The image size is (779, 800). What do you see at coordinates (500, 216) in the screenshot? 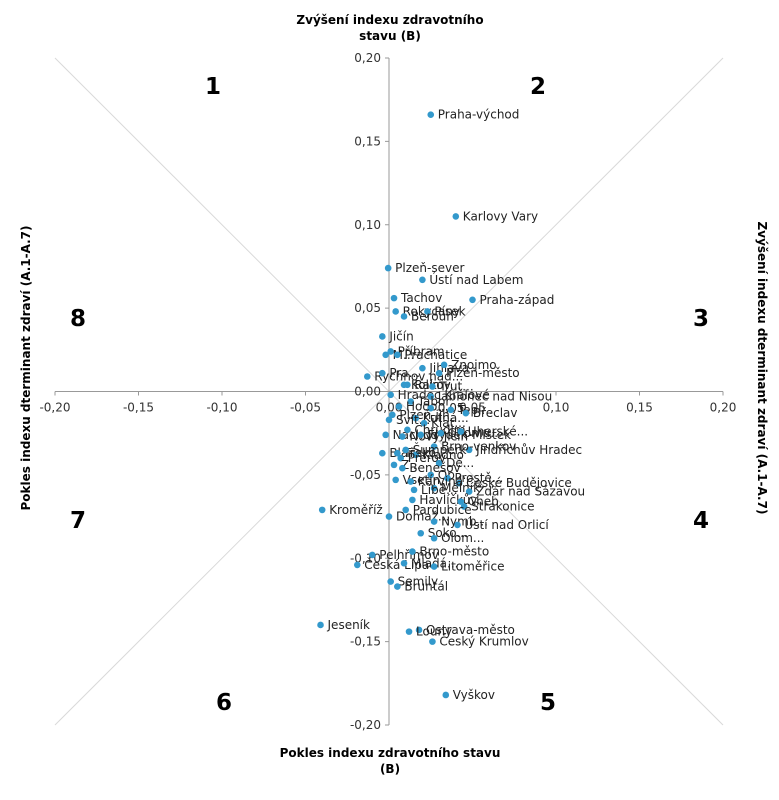
I see `data-label: Karlovy Vary` at bounding box center [500, 216].